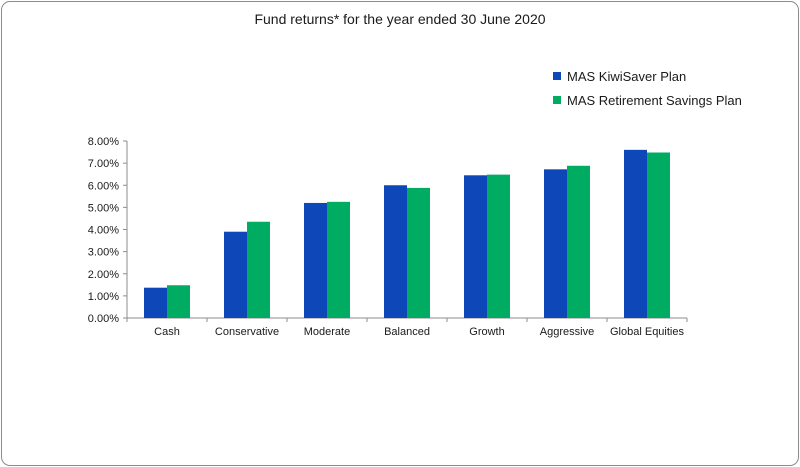  Describe the element at coordinates (103, 164) in the screenshot. I see `y-tick-label: 7.00%` at that location.